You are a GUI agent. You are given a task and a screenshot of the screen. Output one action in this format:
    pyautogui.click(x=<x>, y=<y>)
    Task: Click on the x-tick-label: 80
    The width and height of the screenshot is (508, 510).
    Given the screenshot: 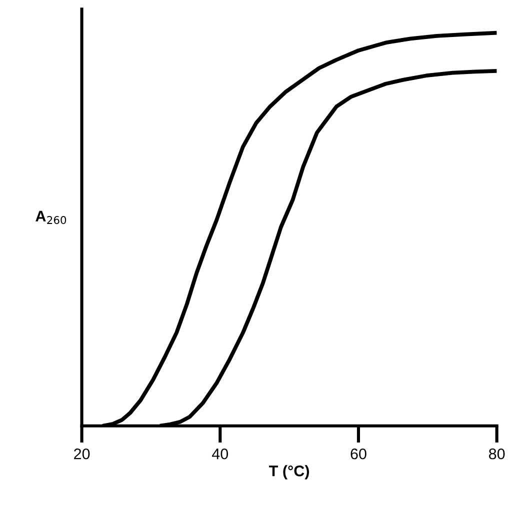 What is the action you would take?
    pyautogui.click(x=496, y=454)
    